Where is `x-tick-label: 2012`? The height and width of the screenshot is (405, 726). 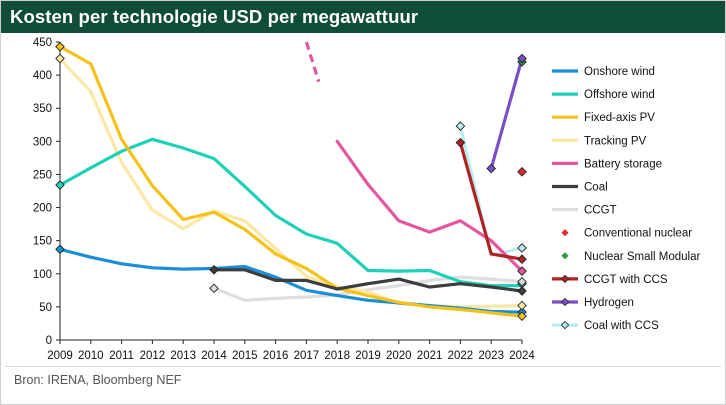 x-tick-label: 2012 is located at coordinates (153, 356).